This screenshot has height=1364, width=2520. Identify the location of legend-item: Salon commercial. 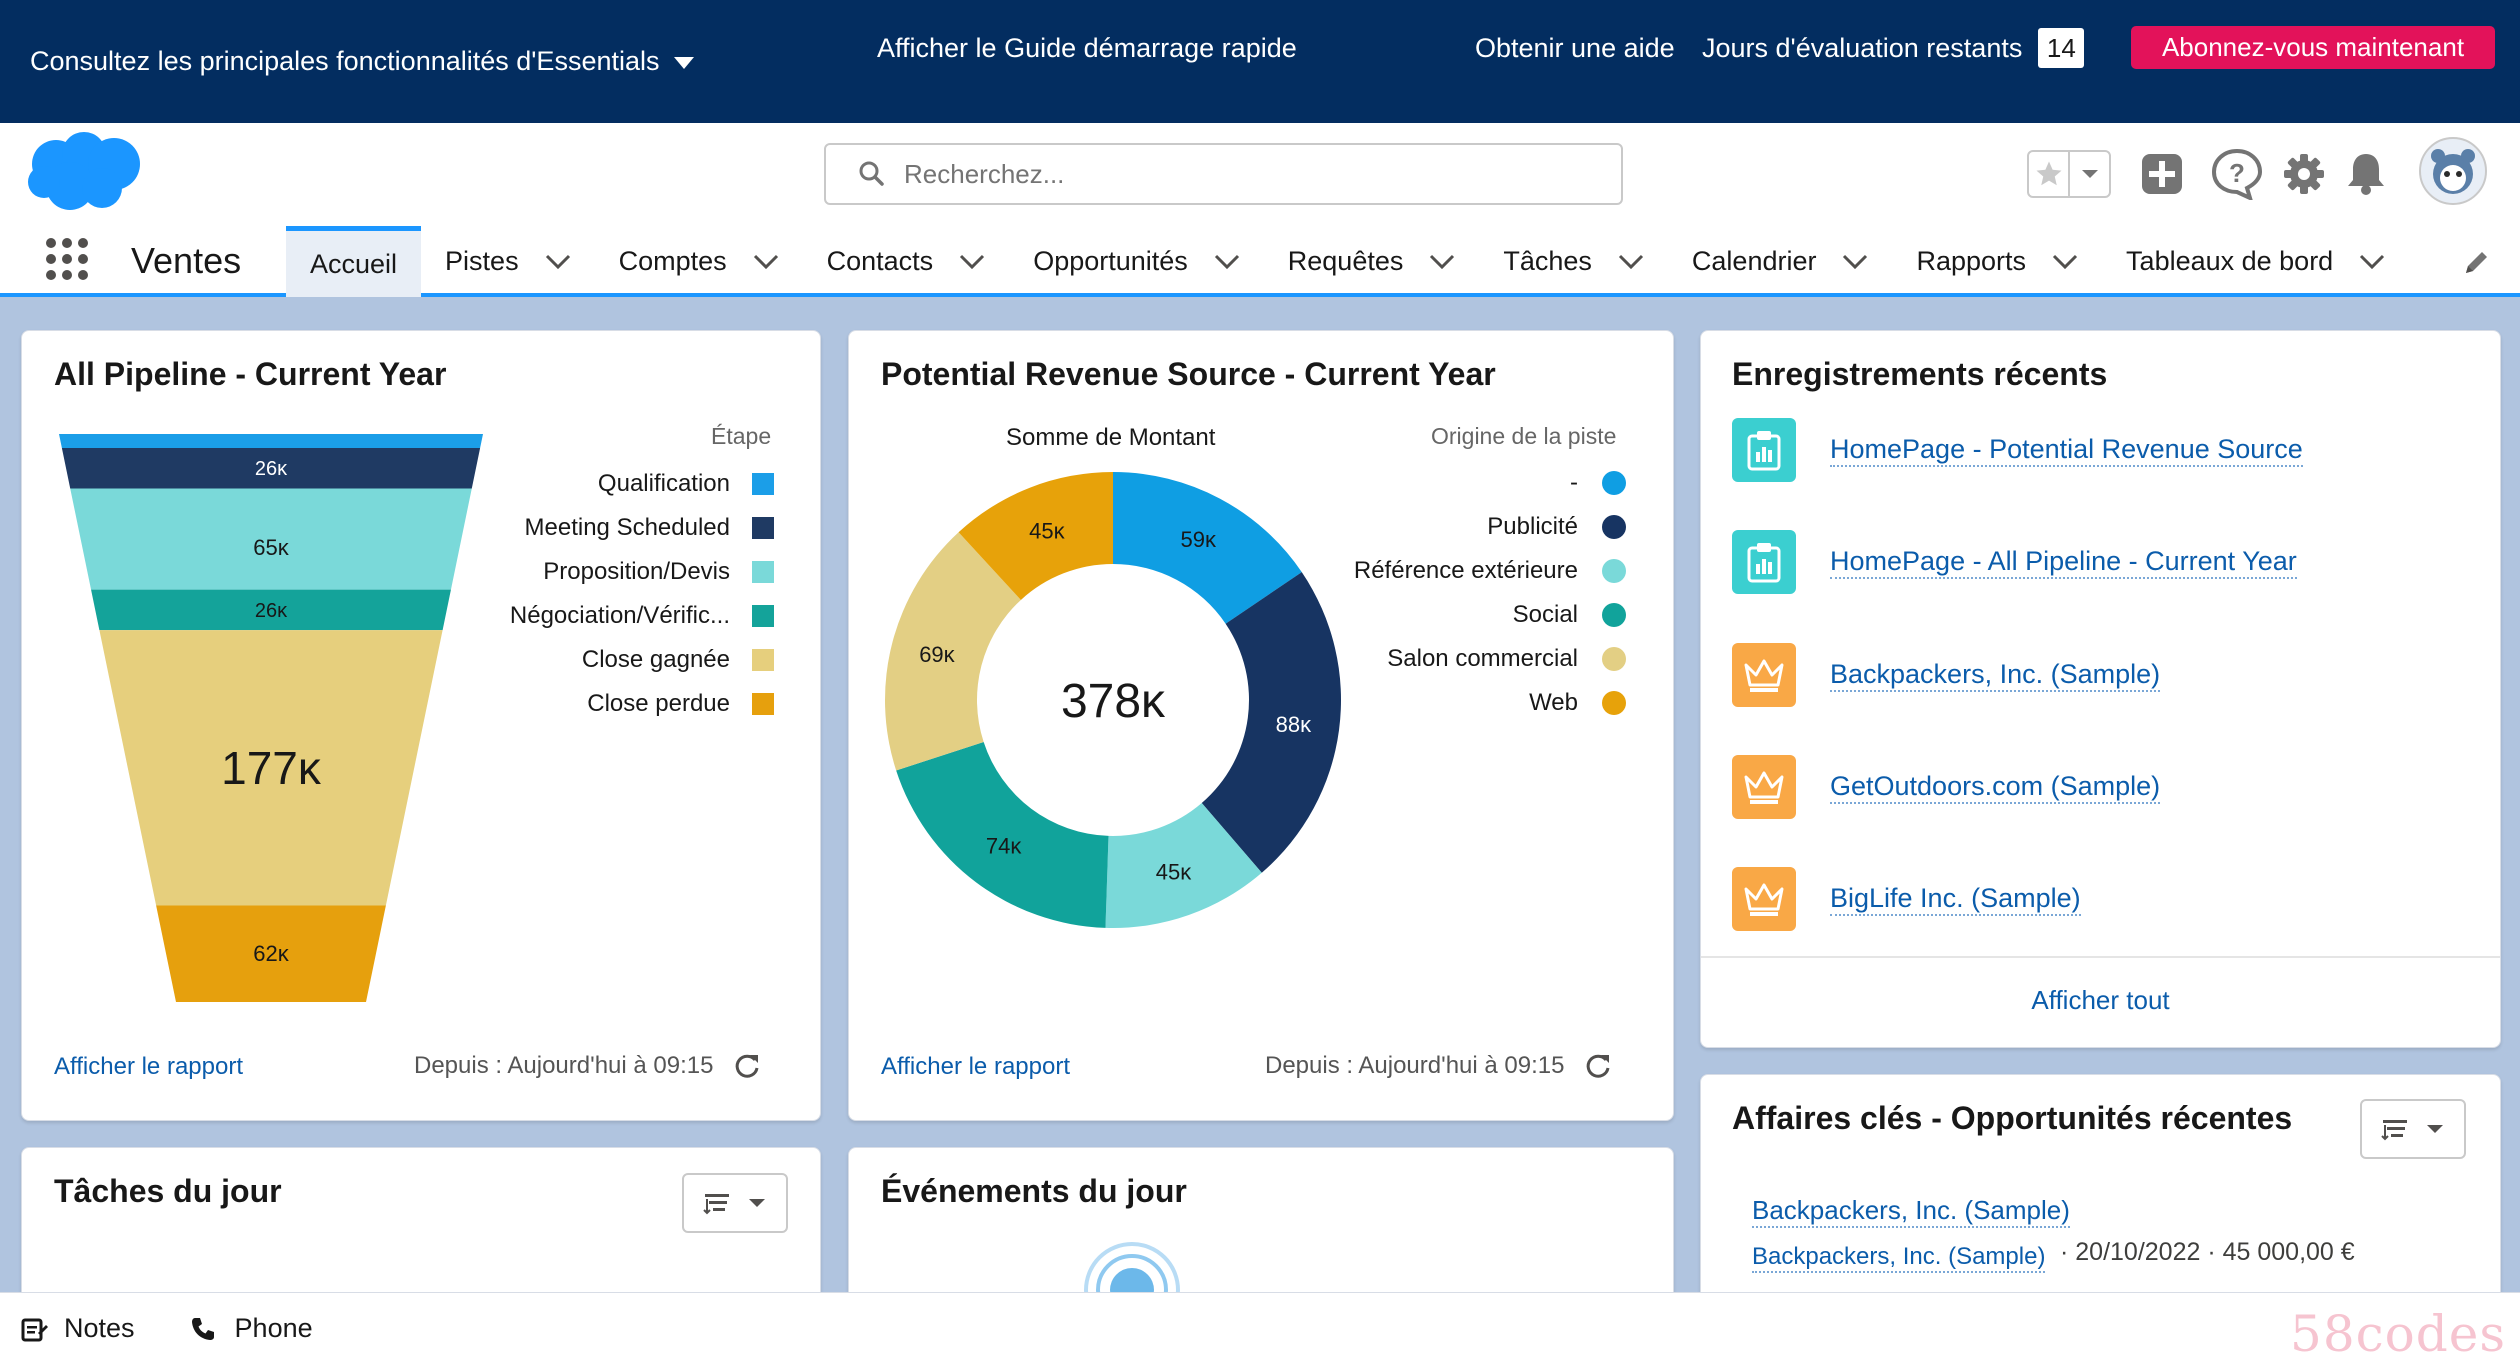
(1506, 659).